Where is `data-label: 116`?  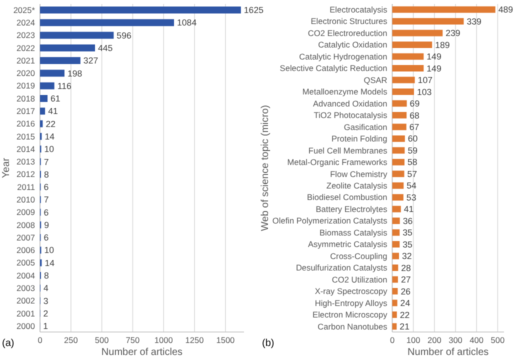
data-label: 116 is located at coordinates (64, 85).